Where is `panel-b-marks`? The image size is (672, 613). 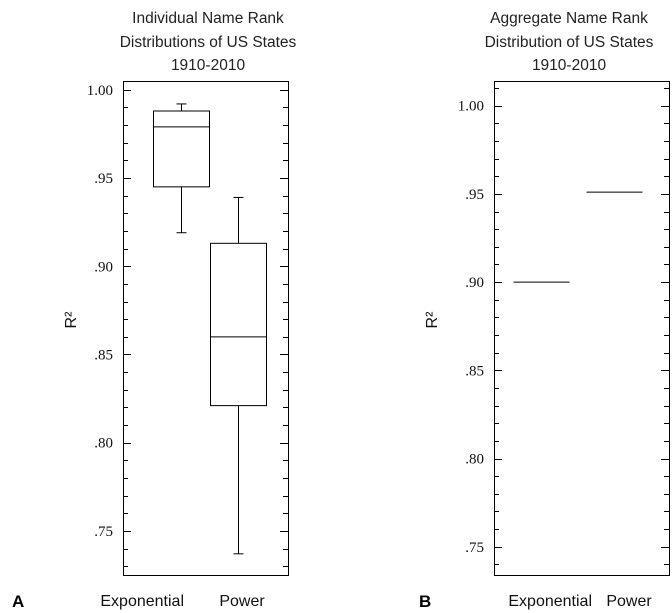 panel-b-marks is located at coordinates (578, 237).